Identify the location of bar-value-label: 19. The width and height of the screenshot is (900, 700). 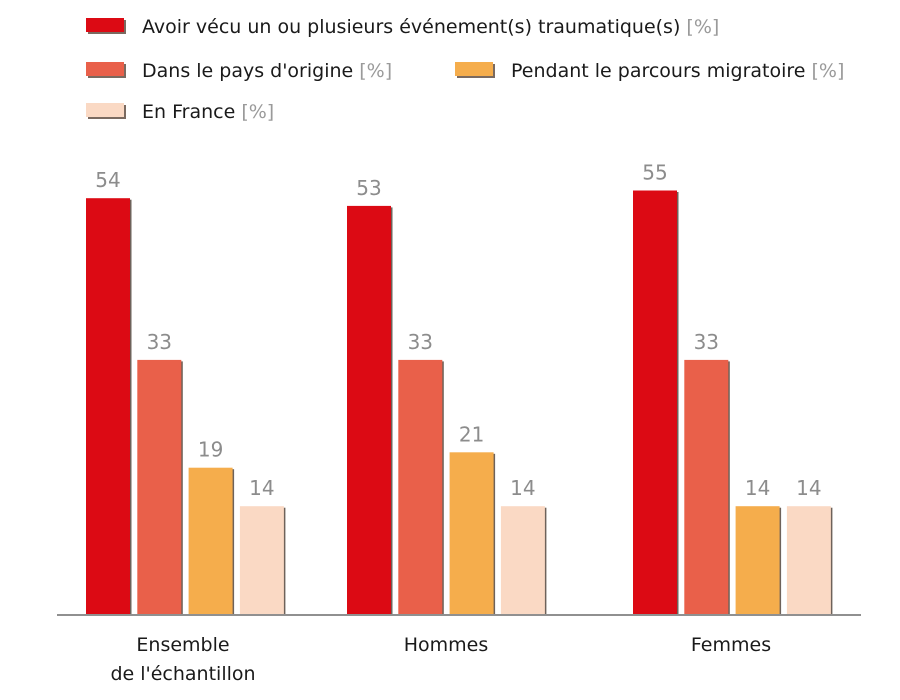
(210, 450).